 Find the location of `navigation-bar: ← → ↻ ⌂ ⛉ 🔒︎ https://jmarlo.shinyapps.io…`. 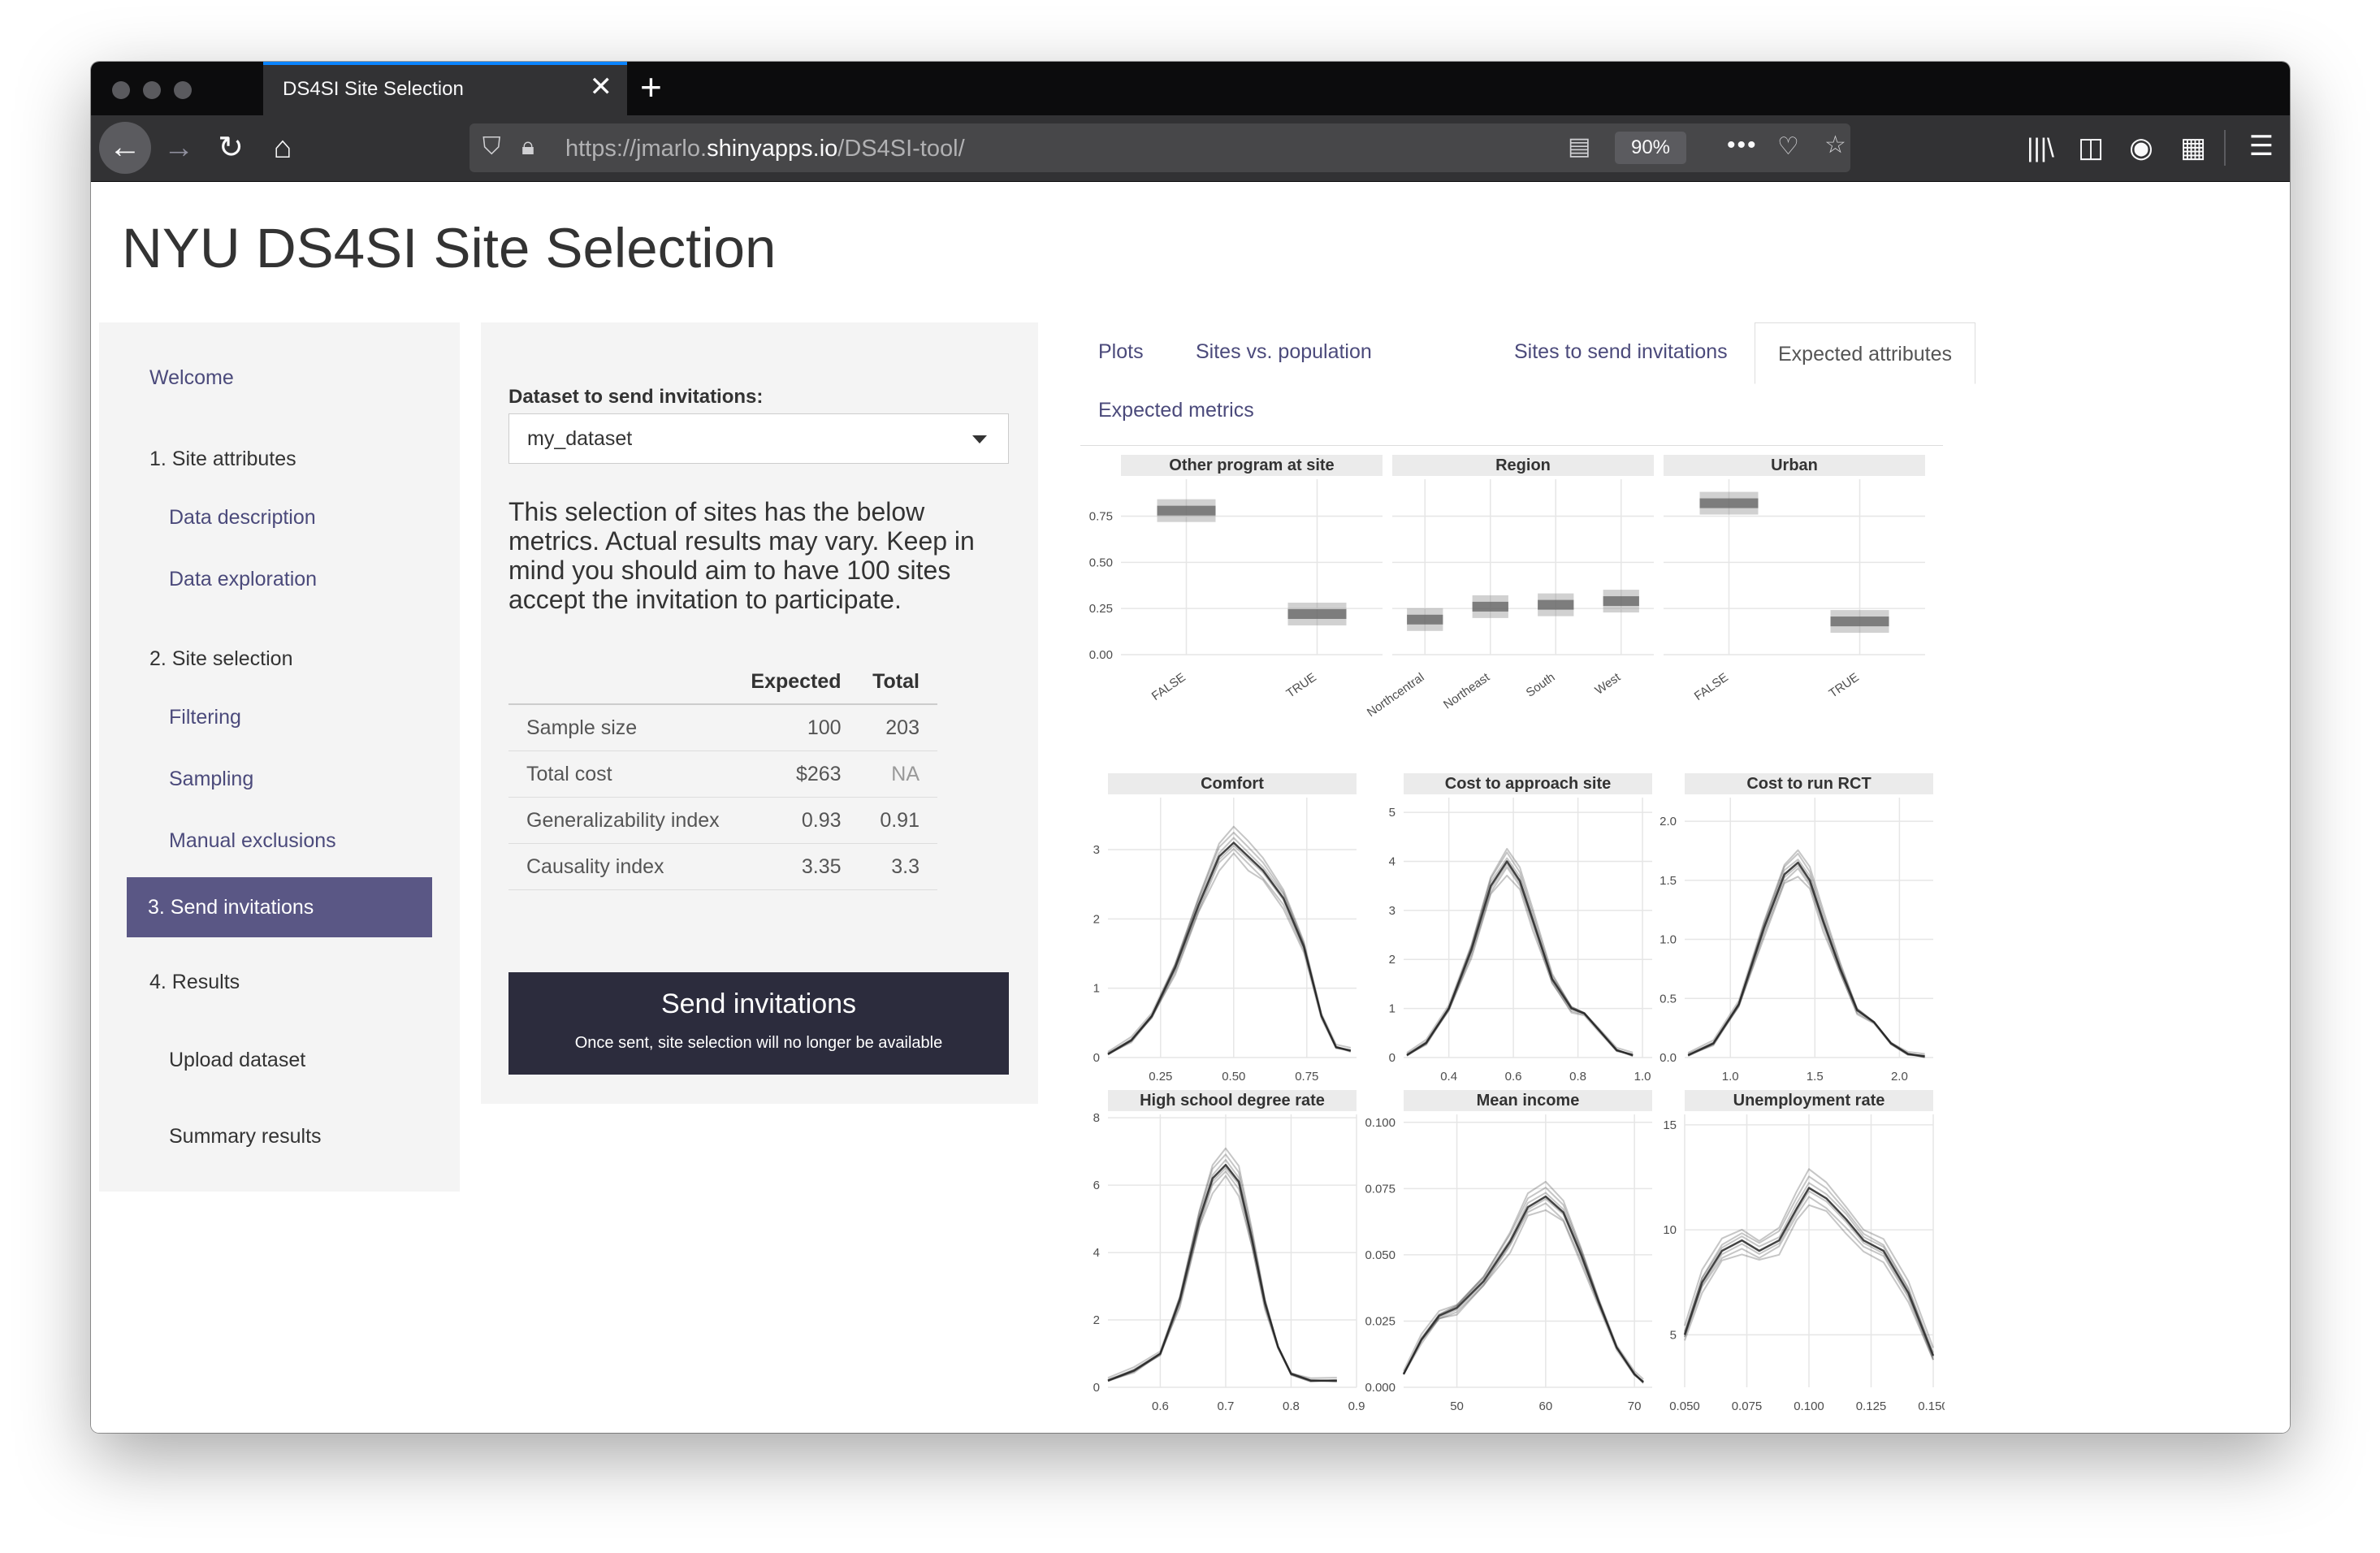

navigation-bar: ← → ↻ ⌂ ⛉ 🔒︎ https://jmarlo.shinyapps.io… is located at coordinates (1190, 148).